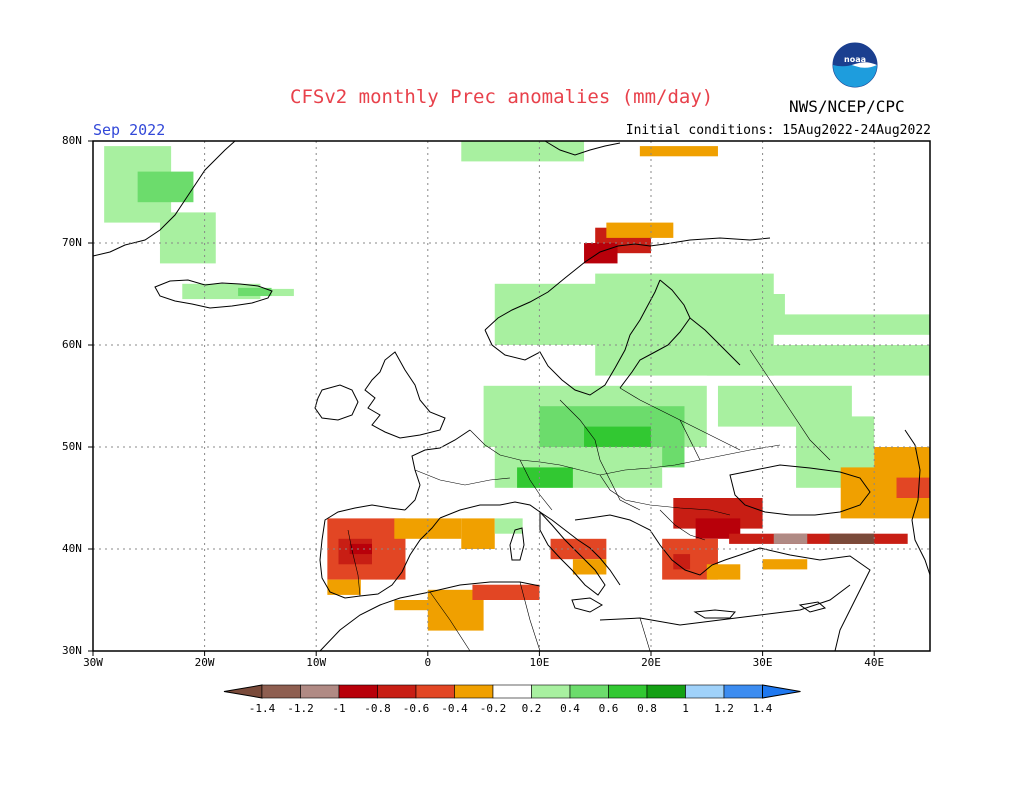 This screenshot has width=1024, height=791. I want to click on colorbar-tick-label: -0.8, so click(377, 708).